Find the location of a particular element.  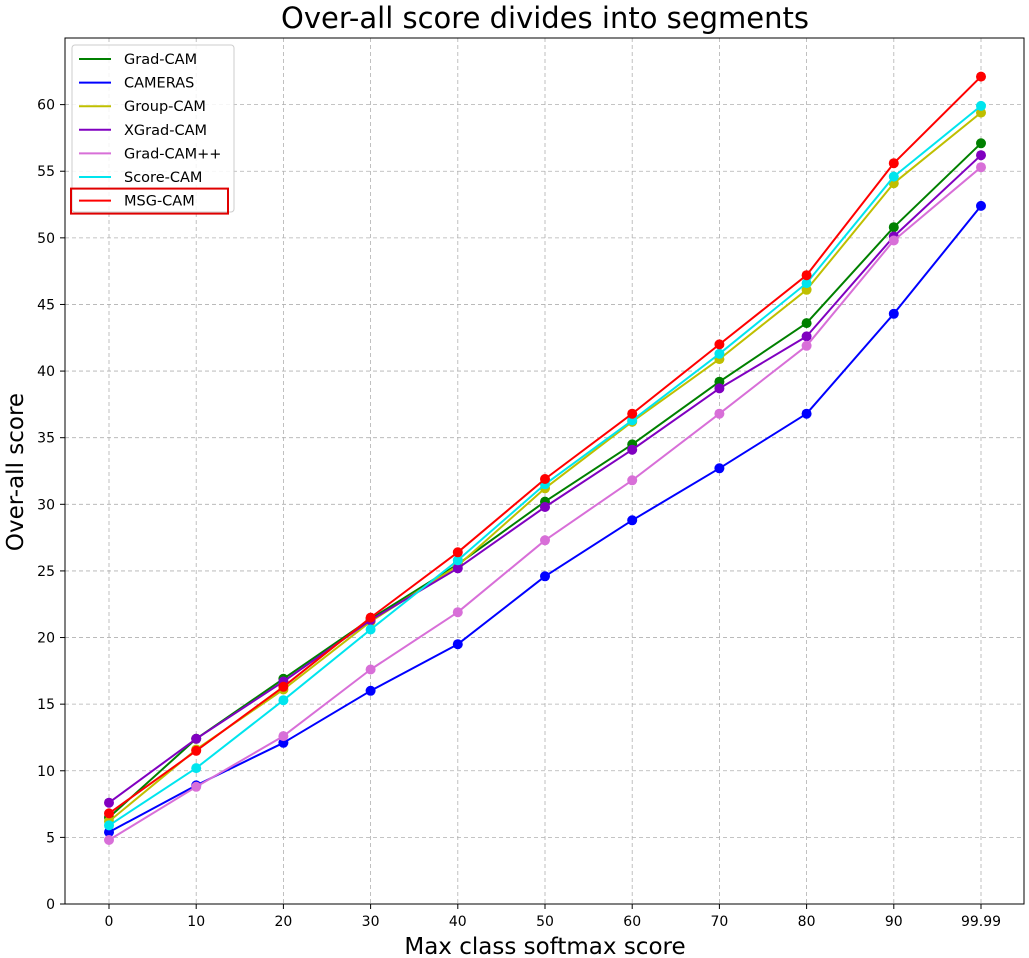

x-tick-label: 50 is located at coordinates (545, 922).